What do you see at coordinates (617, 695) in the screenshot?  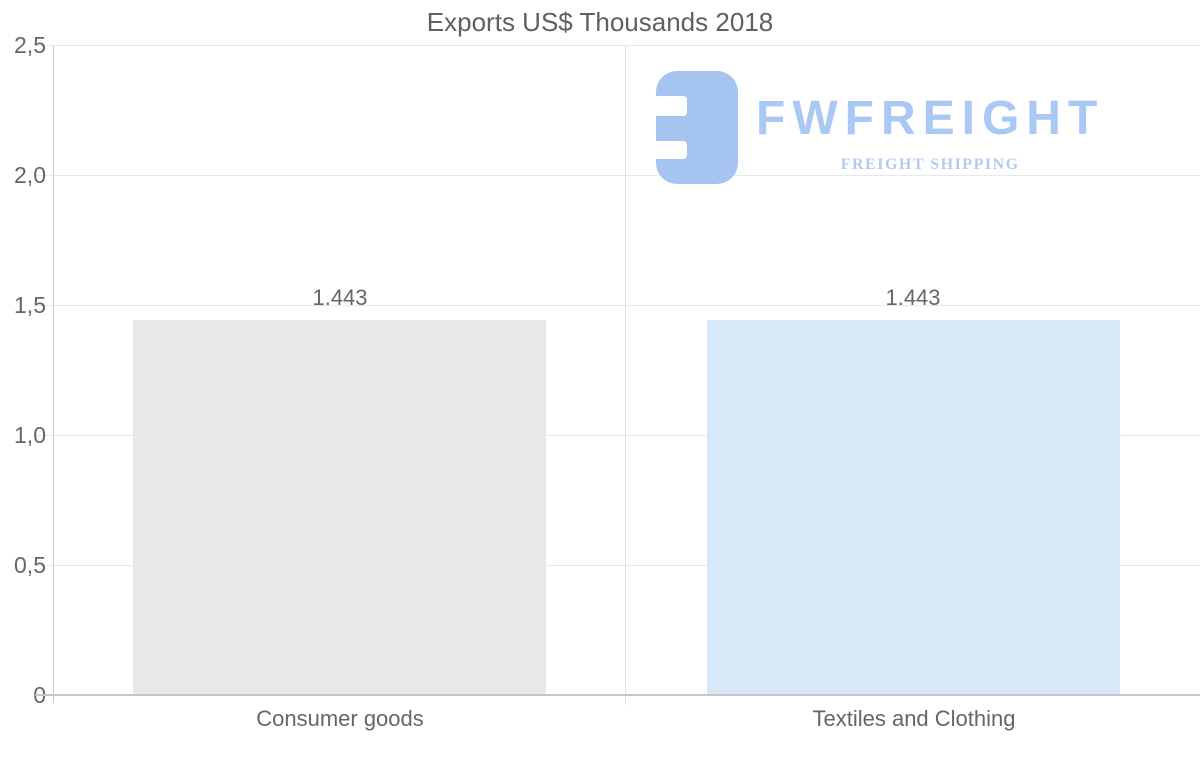 I see `x-axis-line` at bounding box center [617, 695].